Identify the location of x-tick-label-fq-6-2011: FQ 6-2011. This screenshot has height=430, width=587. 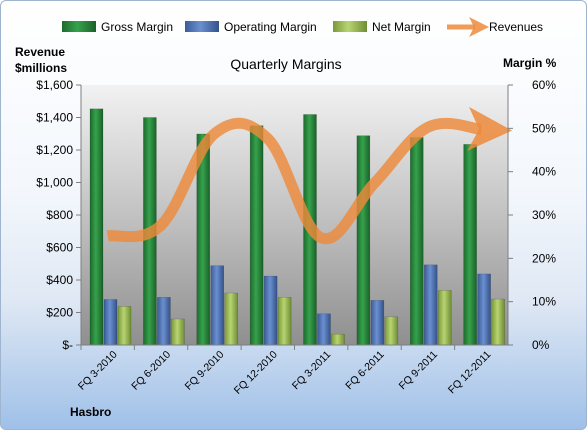
(365, 371).